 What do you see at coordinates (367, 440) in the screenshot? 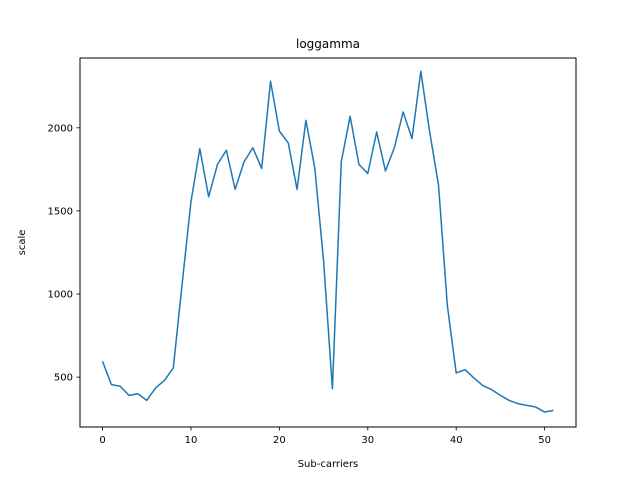
I see `x-tick-label: 30` at bounding box center [367, 440].